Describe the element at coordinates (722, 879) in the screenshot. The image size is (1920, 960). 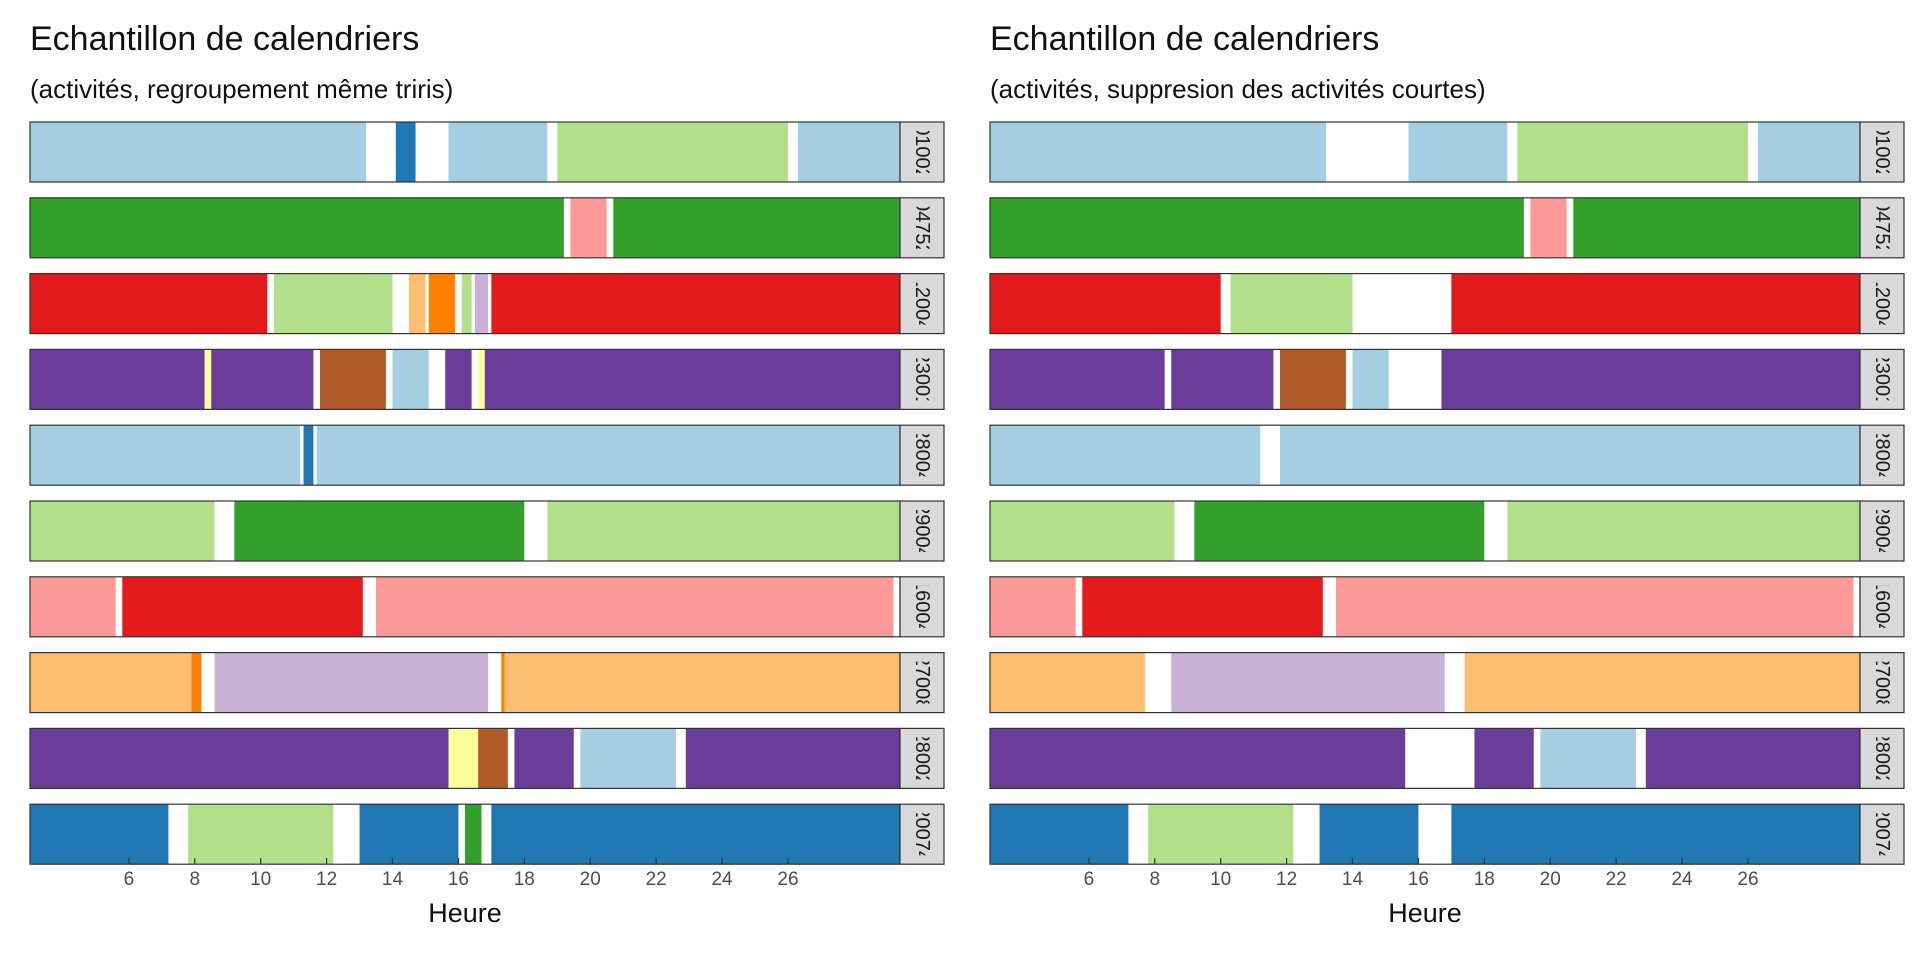
I see `x-tick-label: 24` at that location.